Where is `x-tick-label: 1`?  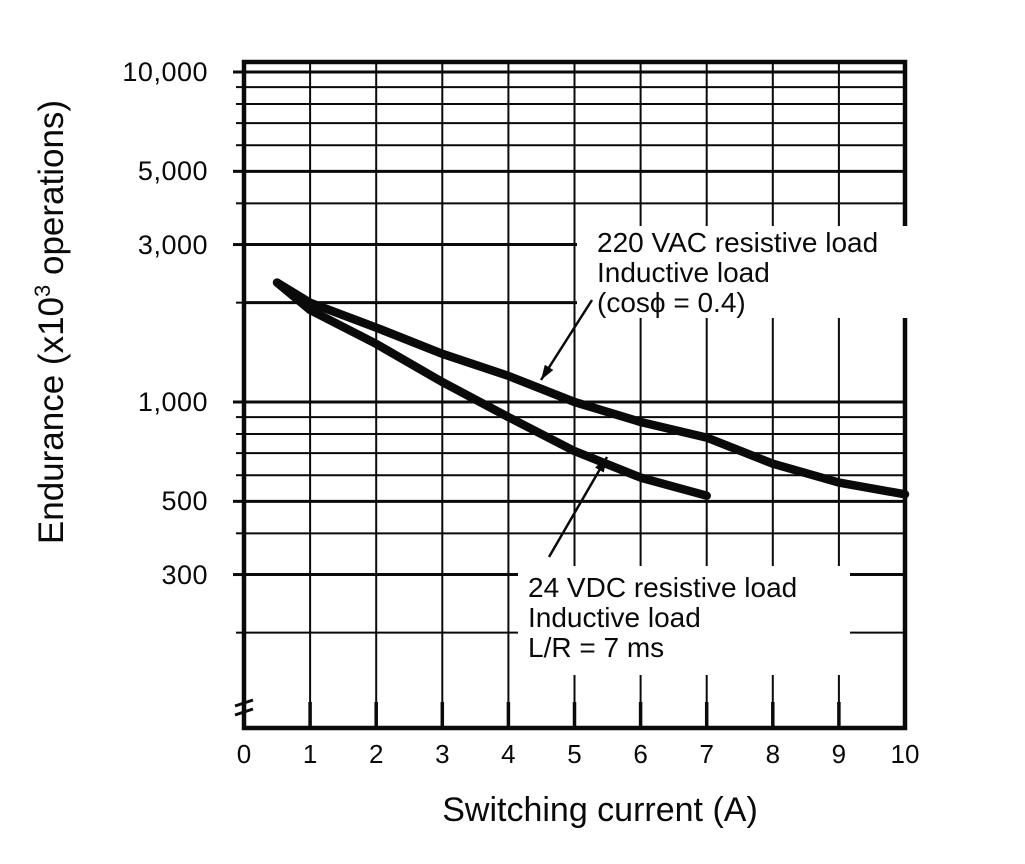 x-tick-label: 1 is located at coordinates (310, 754).